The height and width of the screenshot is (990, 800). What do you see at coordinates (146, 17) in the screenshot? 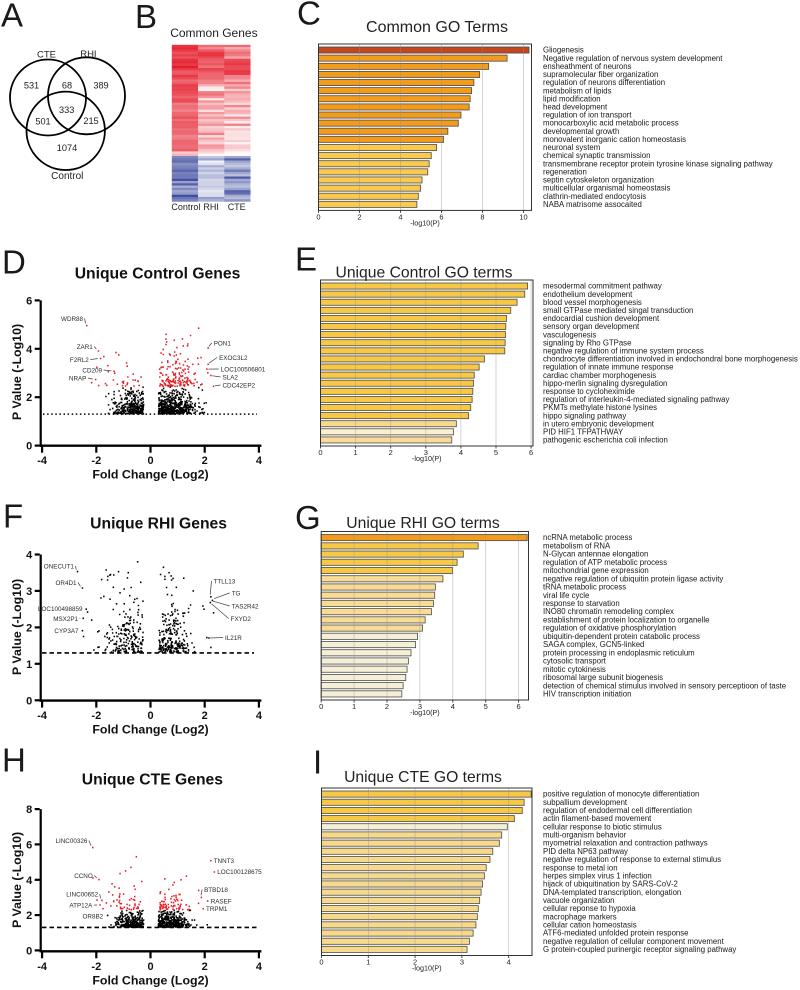
I see `svg-text: B` at bounding box center [146, 17].